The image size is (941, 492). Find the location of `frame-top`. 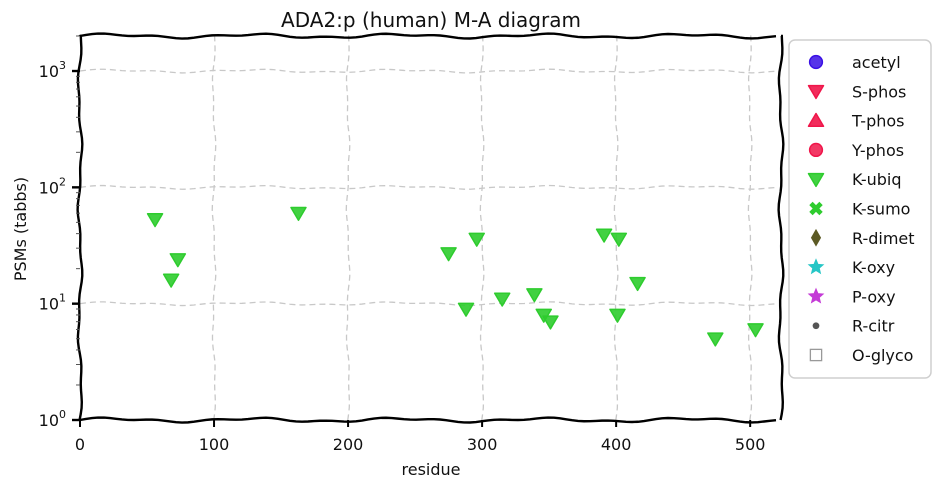

frame-top is located at coordinates (427, 36).